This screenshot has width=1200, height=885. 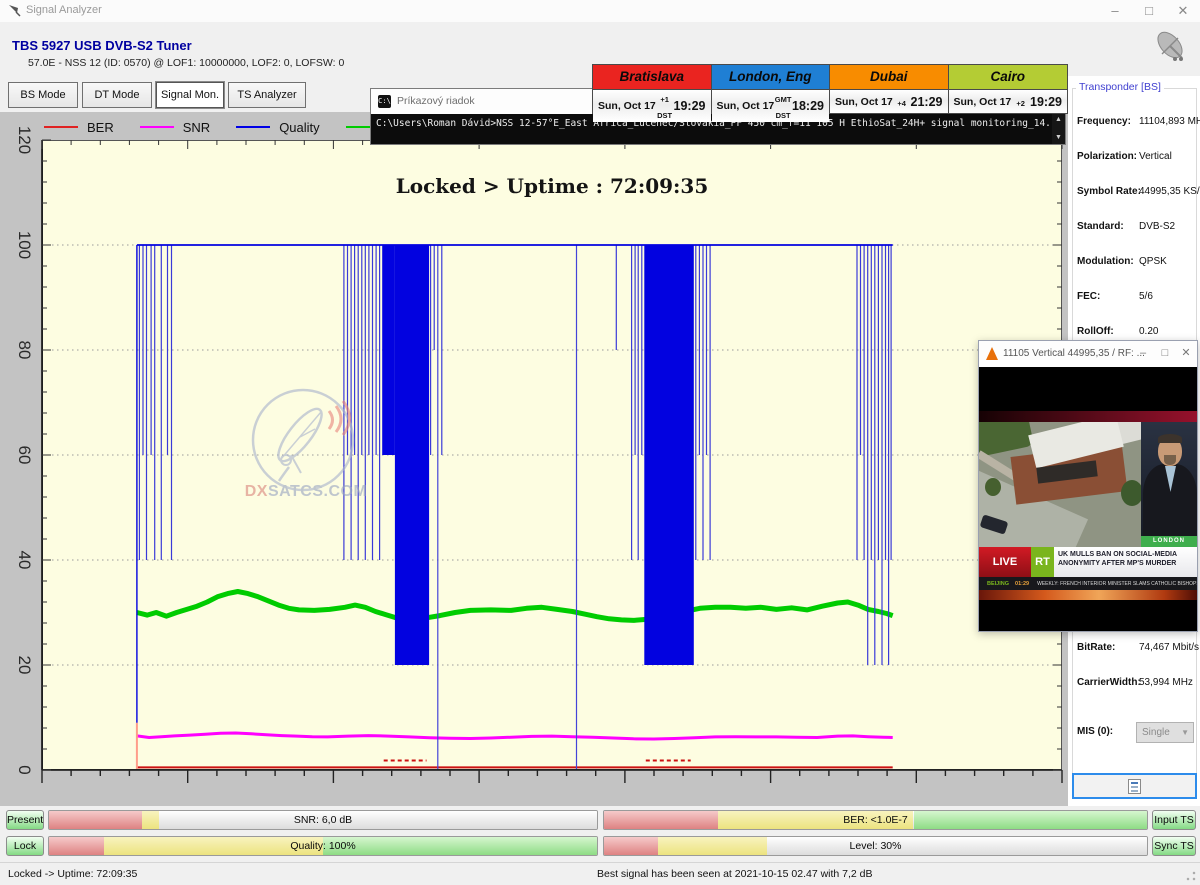 What do you see at coordinates (1088, 595) in the screenshot?
I see `ticker-gradient-bar` at bounding box center [1088, 595].